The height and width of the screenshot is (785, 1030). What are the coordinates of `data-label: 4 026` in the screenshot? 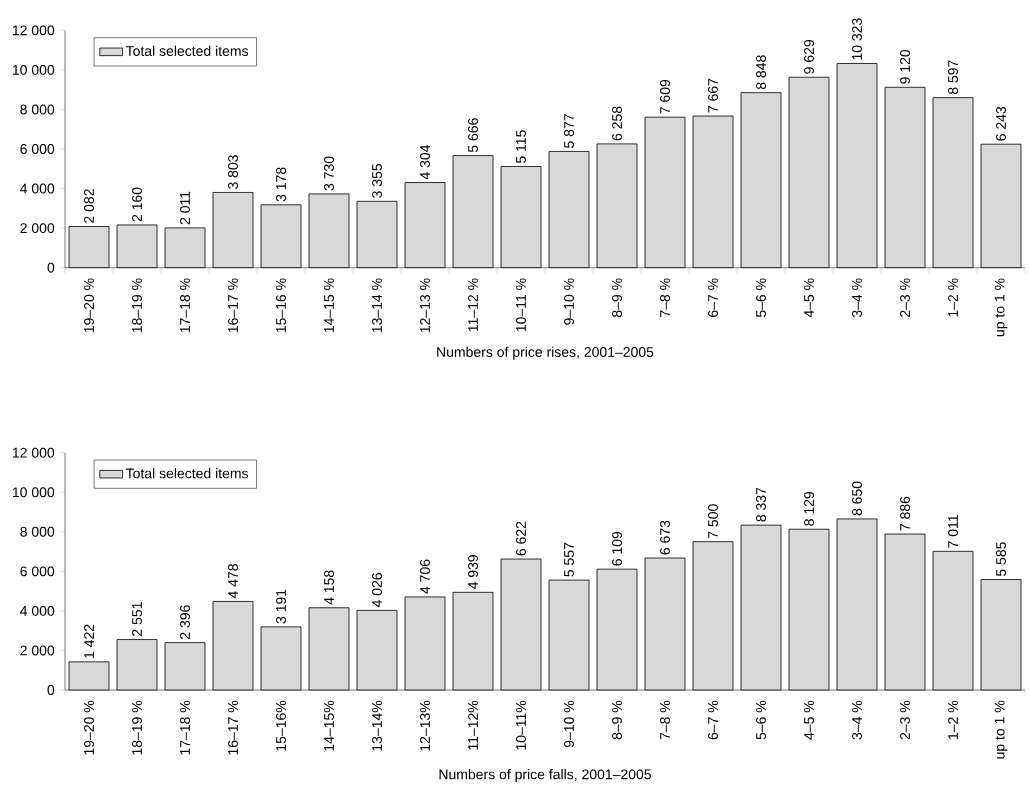 It's located at (377, 590).